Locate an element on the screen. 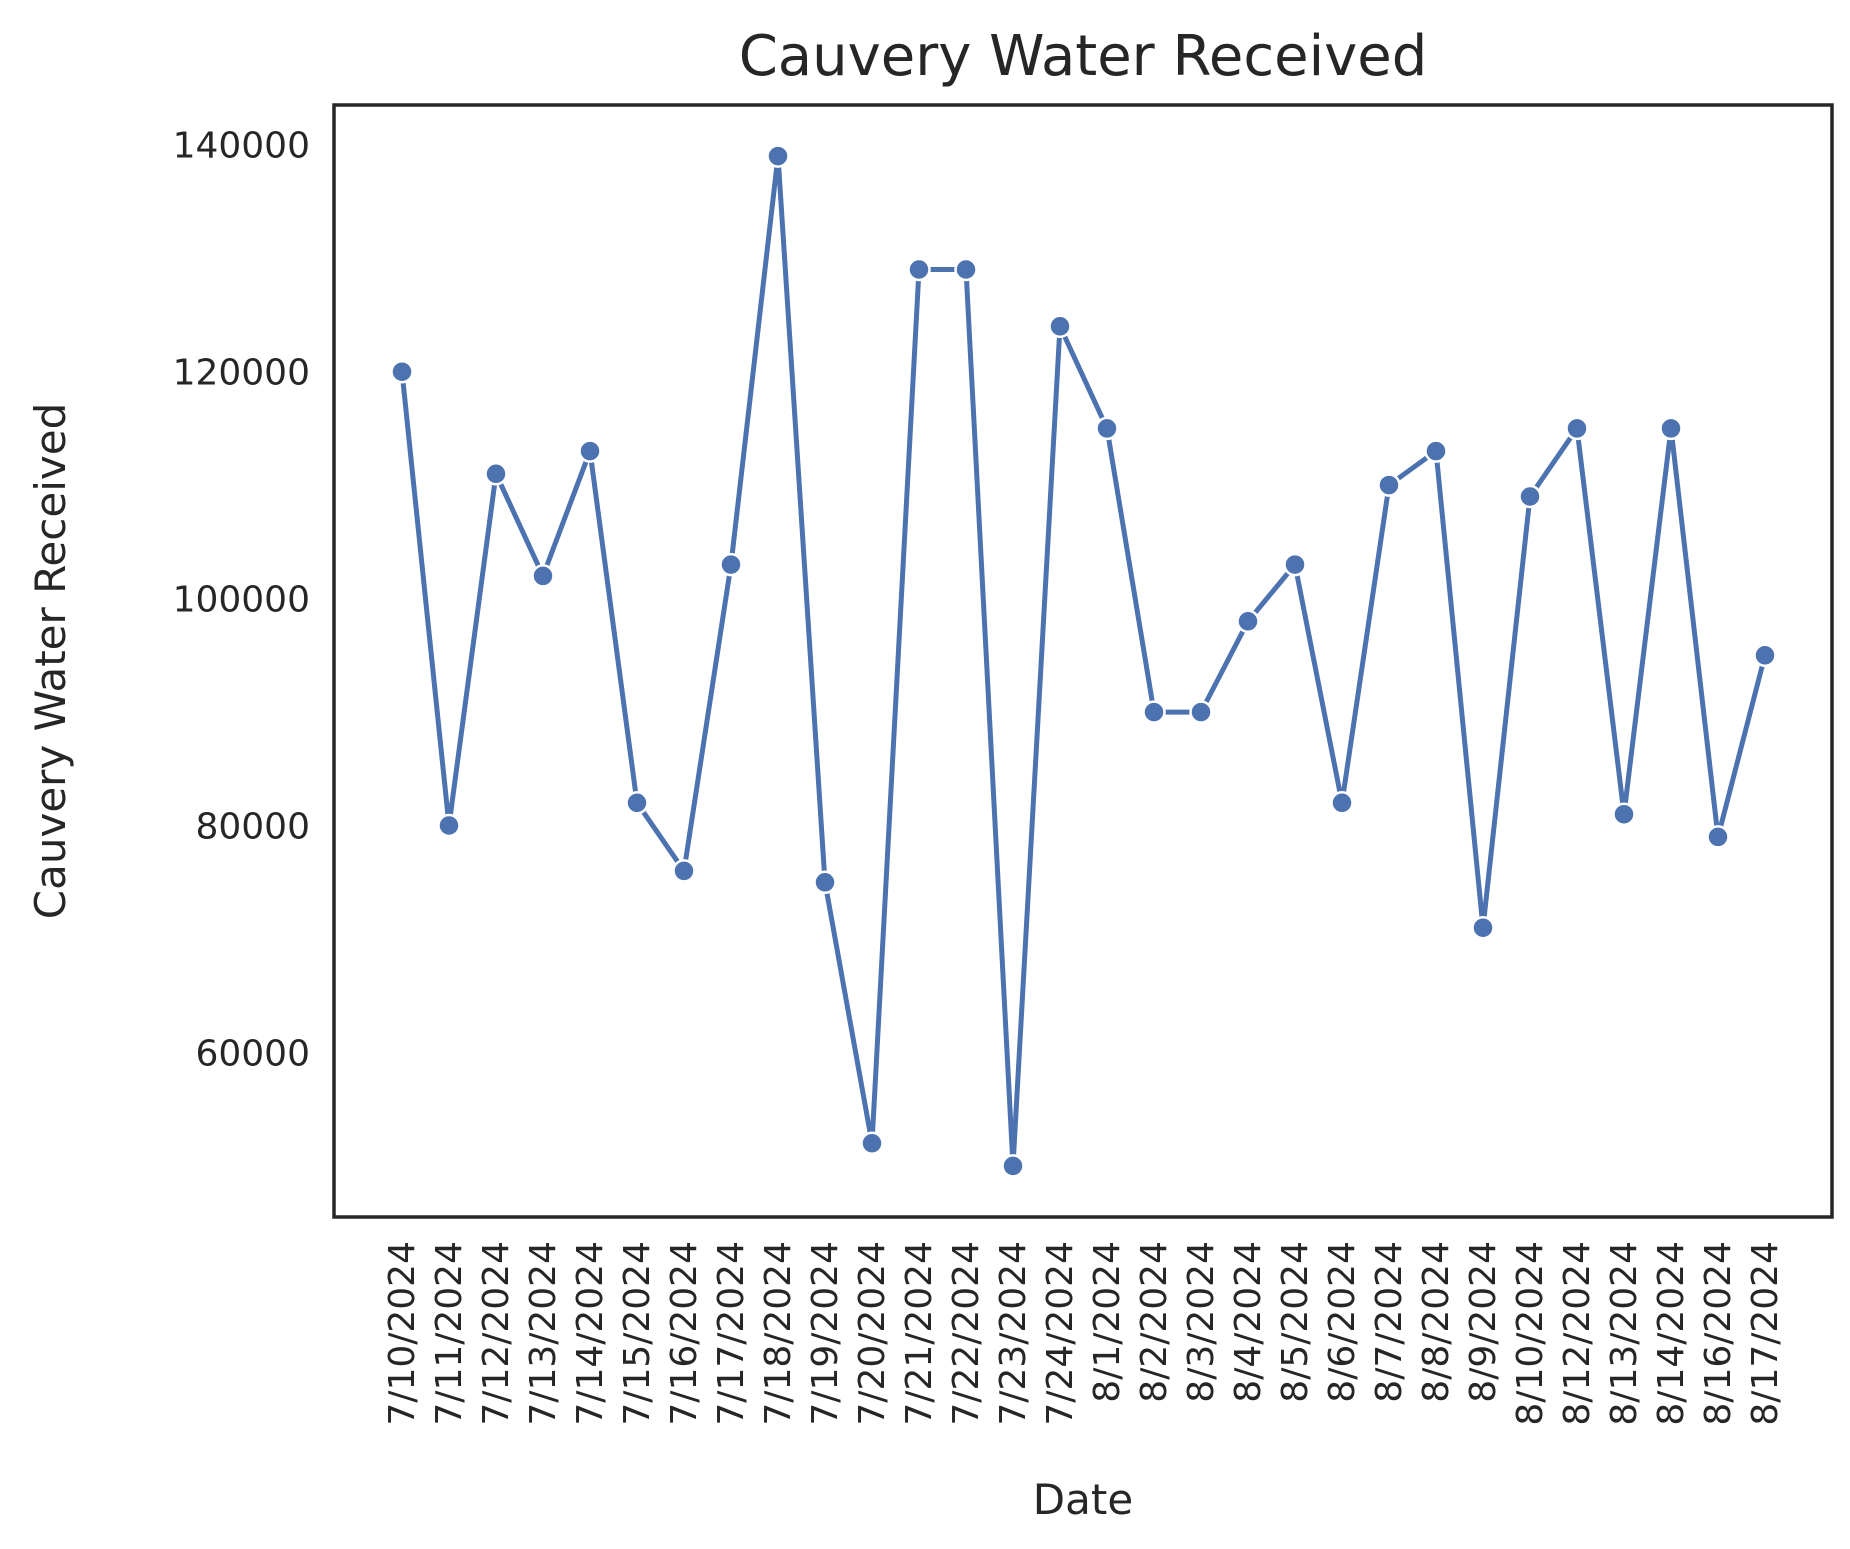 The height and width of the screenshot is (1549, 1850). x-tick-label: 7/22/2024 is located at coordinates (966, 1333).